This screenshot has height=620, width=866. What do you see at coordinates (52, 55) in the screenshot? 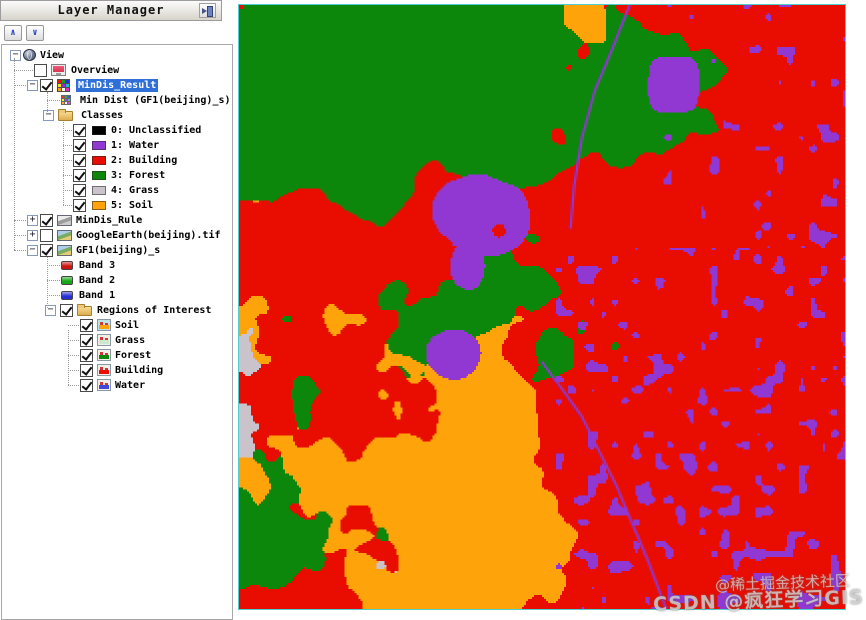
I see `tree-label-view: View` at bounding box center [52, 55].